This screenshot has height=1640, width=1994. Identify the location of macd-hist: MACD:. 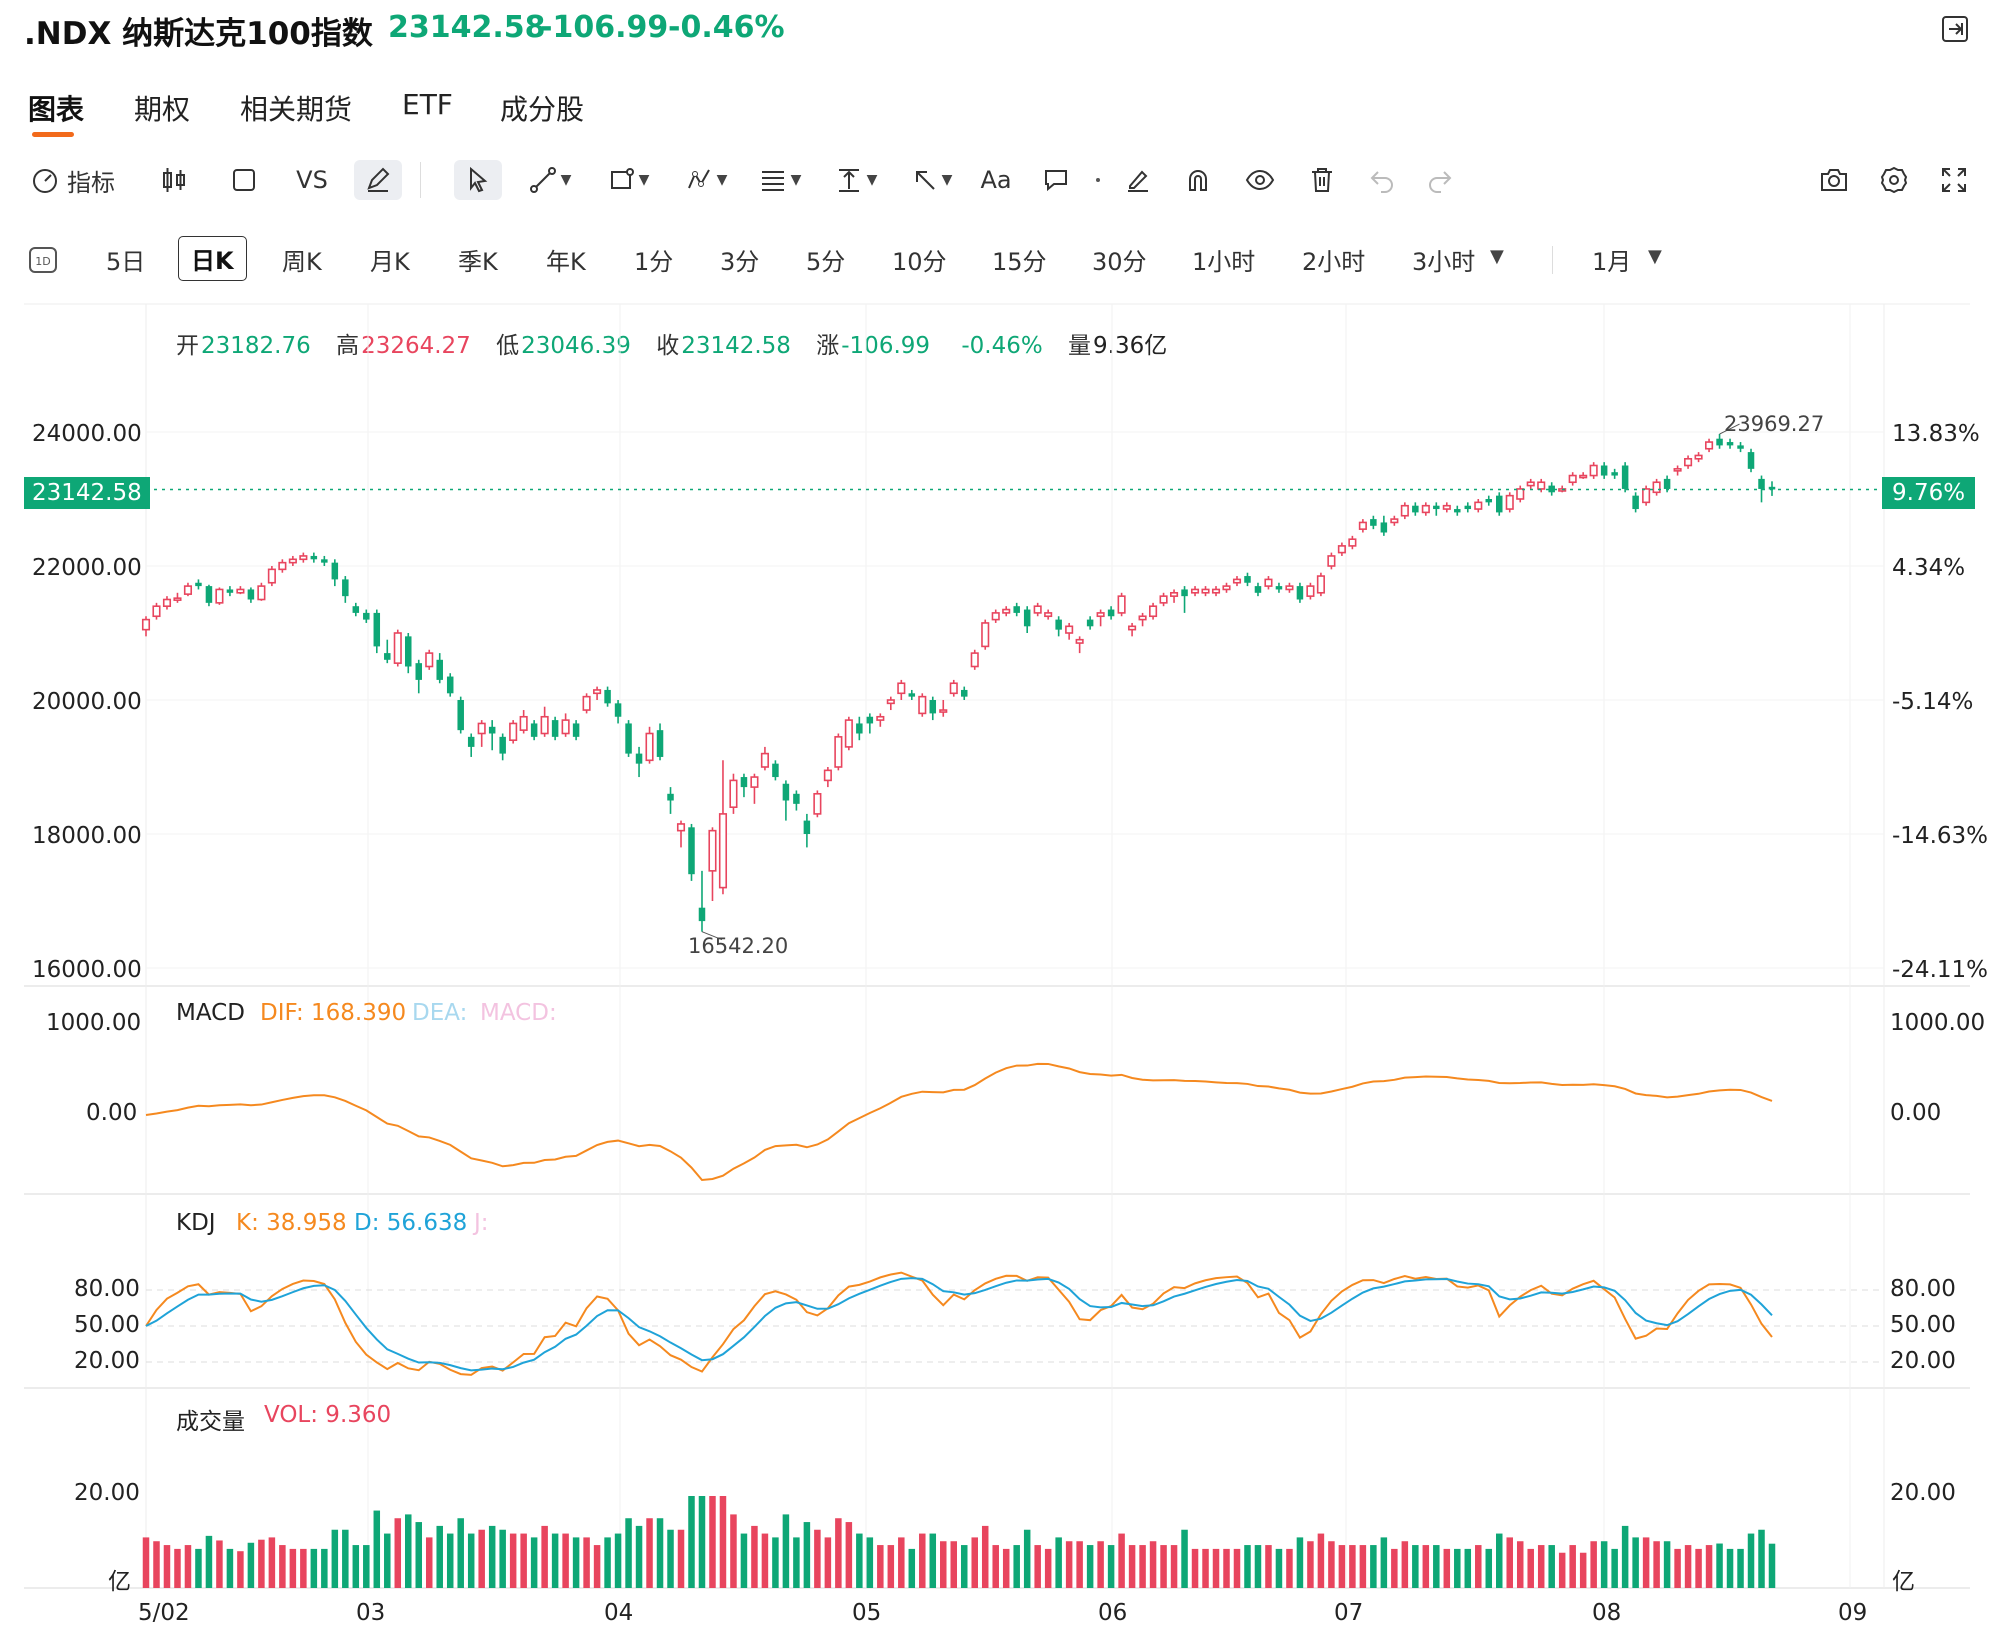
(518, 1013).